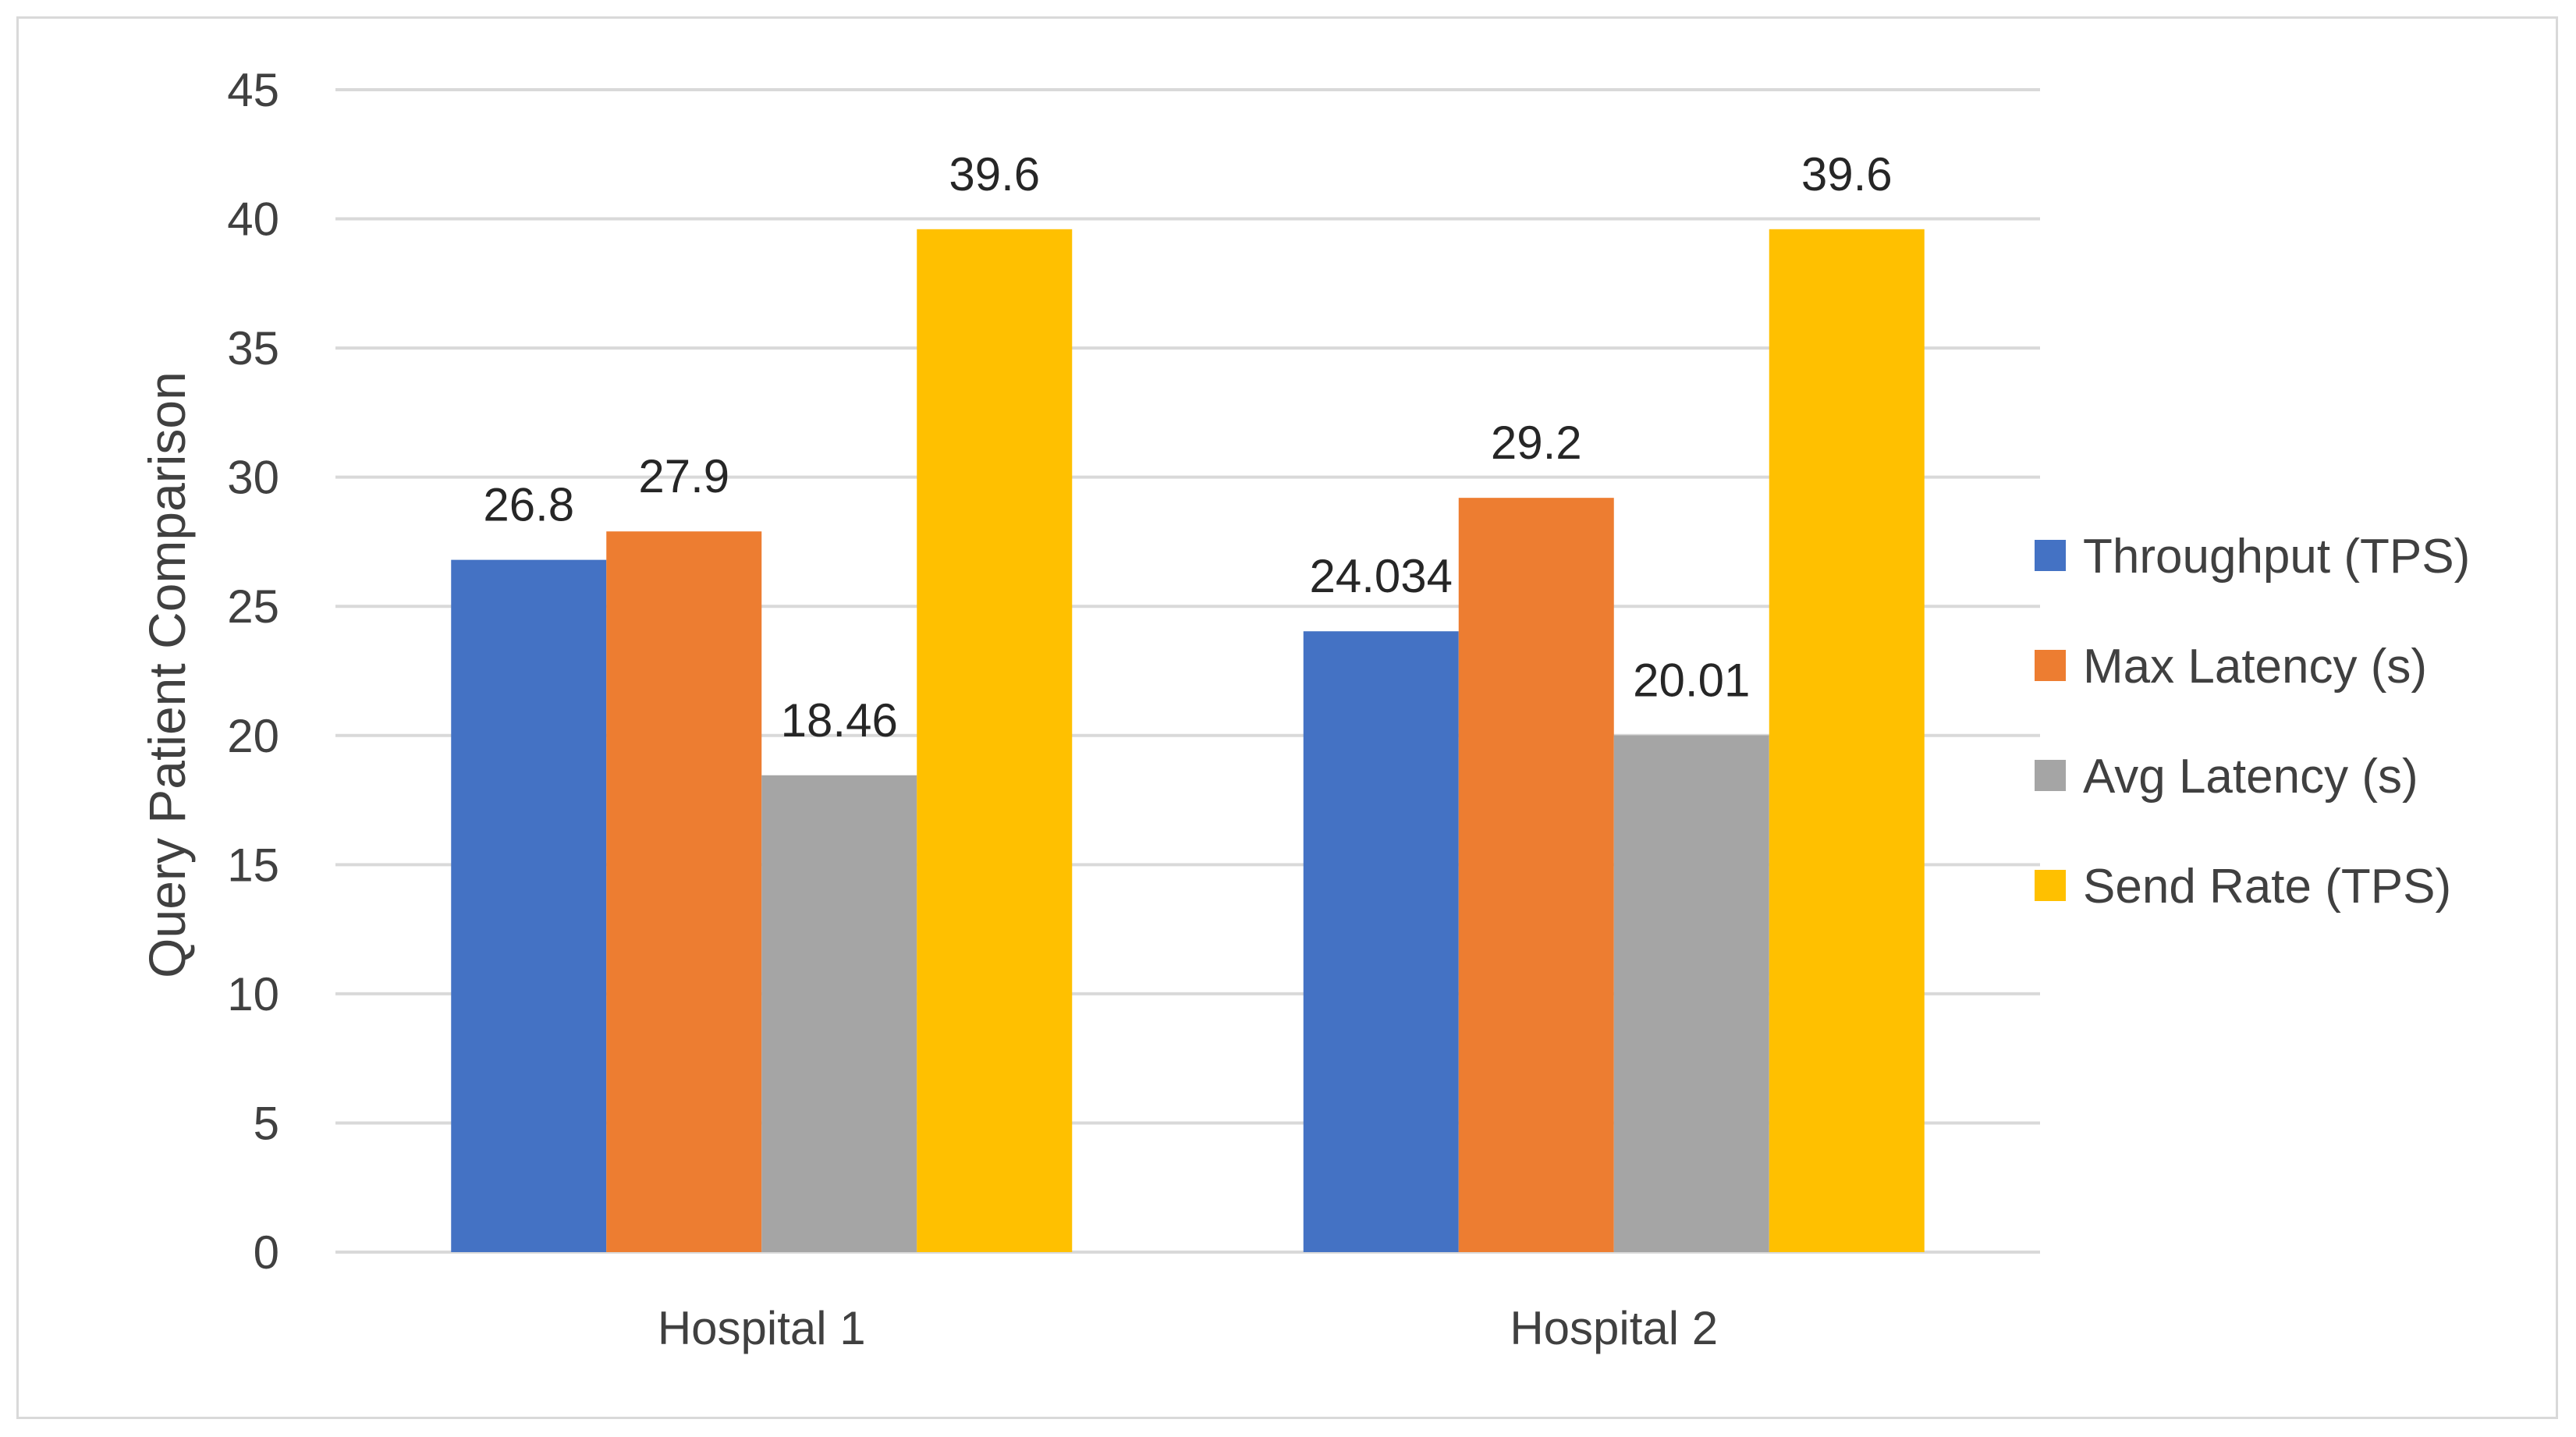  Describe the element at coordinates (253, 671) in the screenshot. I see `y-axis-ticks: 0 5 10 15 20 25 30 35 40 45` at that location.